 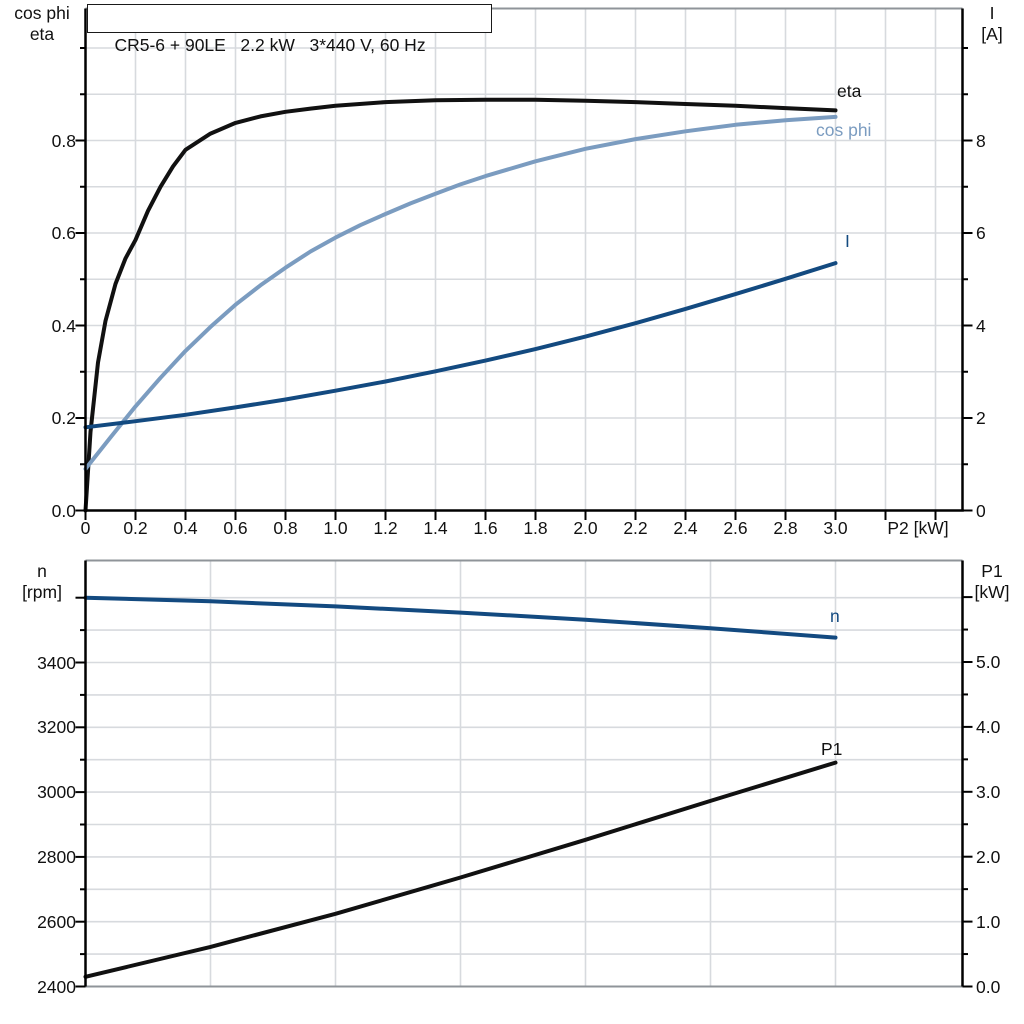 What do you see at coordinates (485, 528) in the screenshot?
I see `tick-label: 1.6` at bounding box center [485, 528].